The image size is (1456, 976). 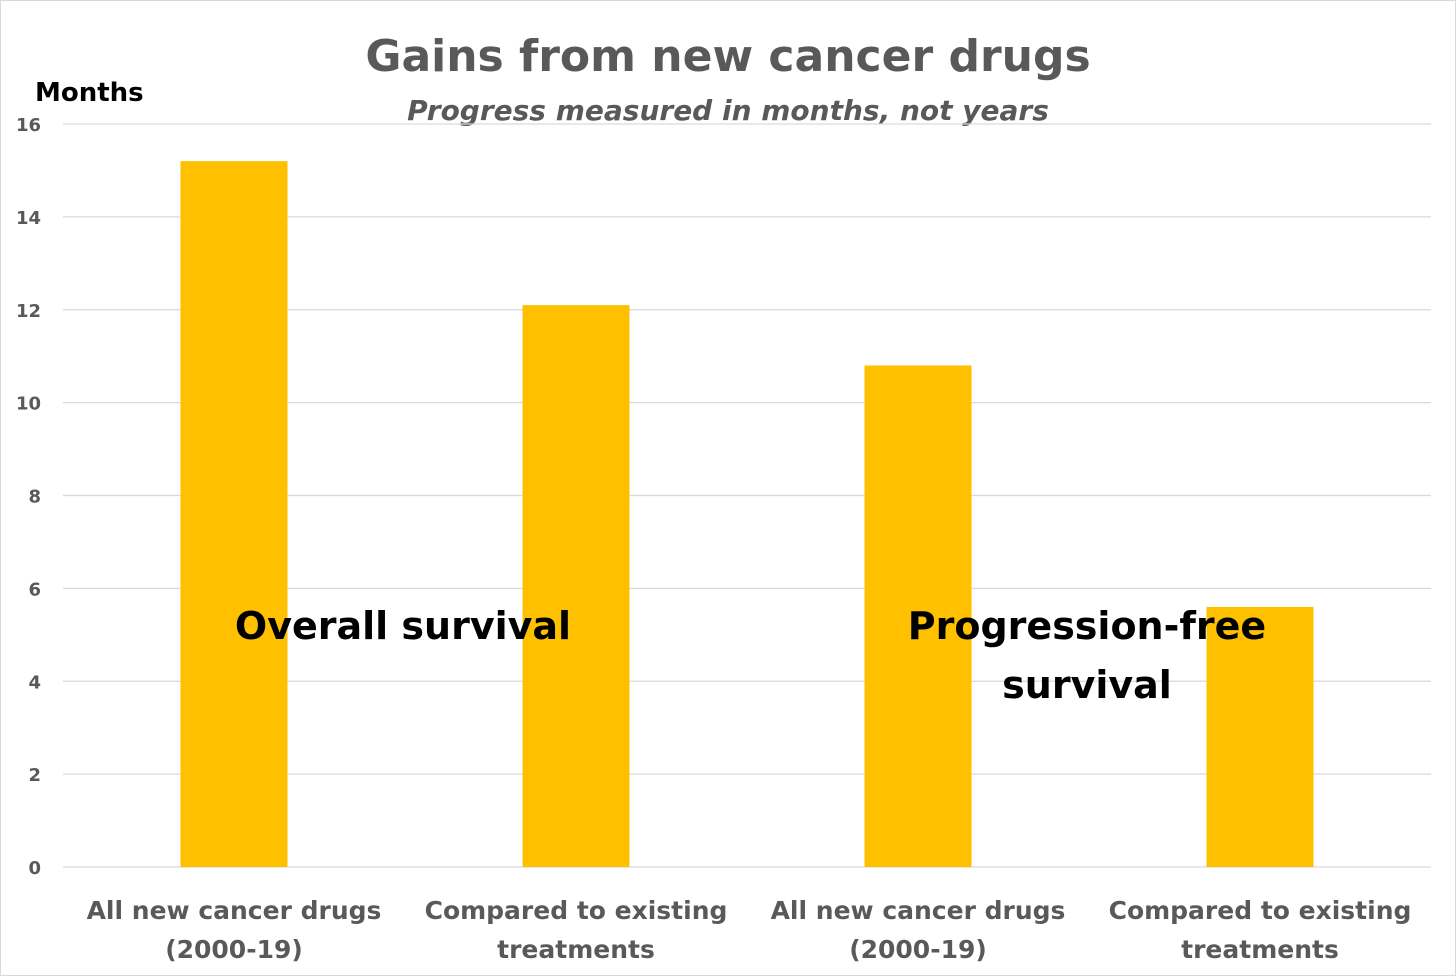 What do you see at coordinates (1087, 685) in the screenshot?
I see `annotation-label: survival` at bounding box center [1087, 685].